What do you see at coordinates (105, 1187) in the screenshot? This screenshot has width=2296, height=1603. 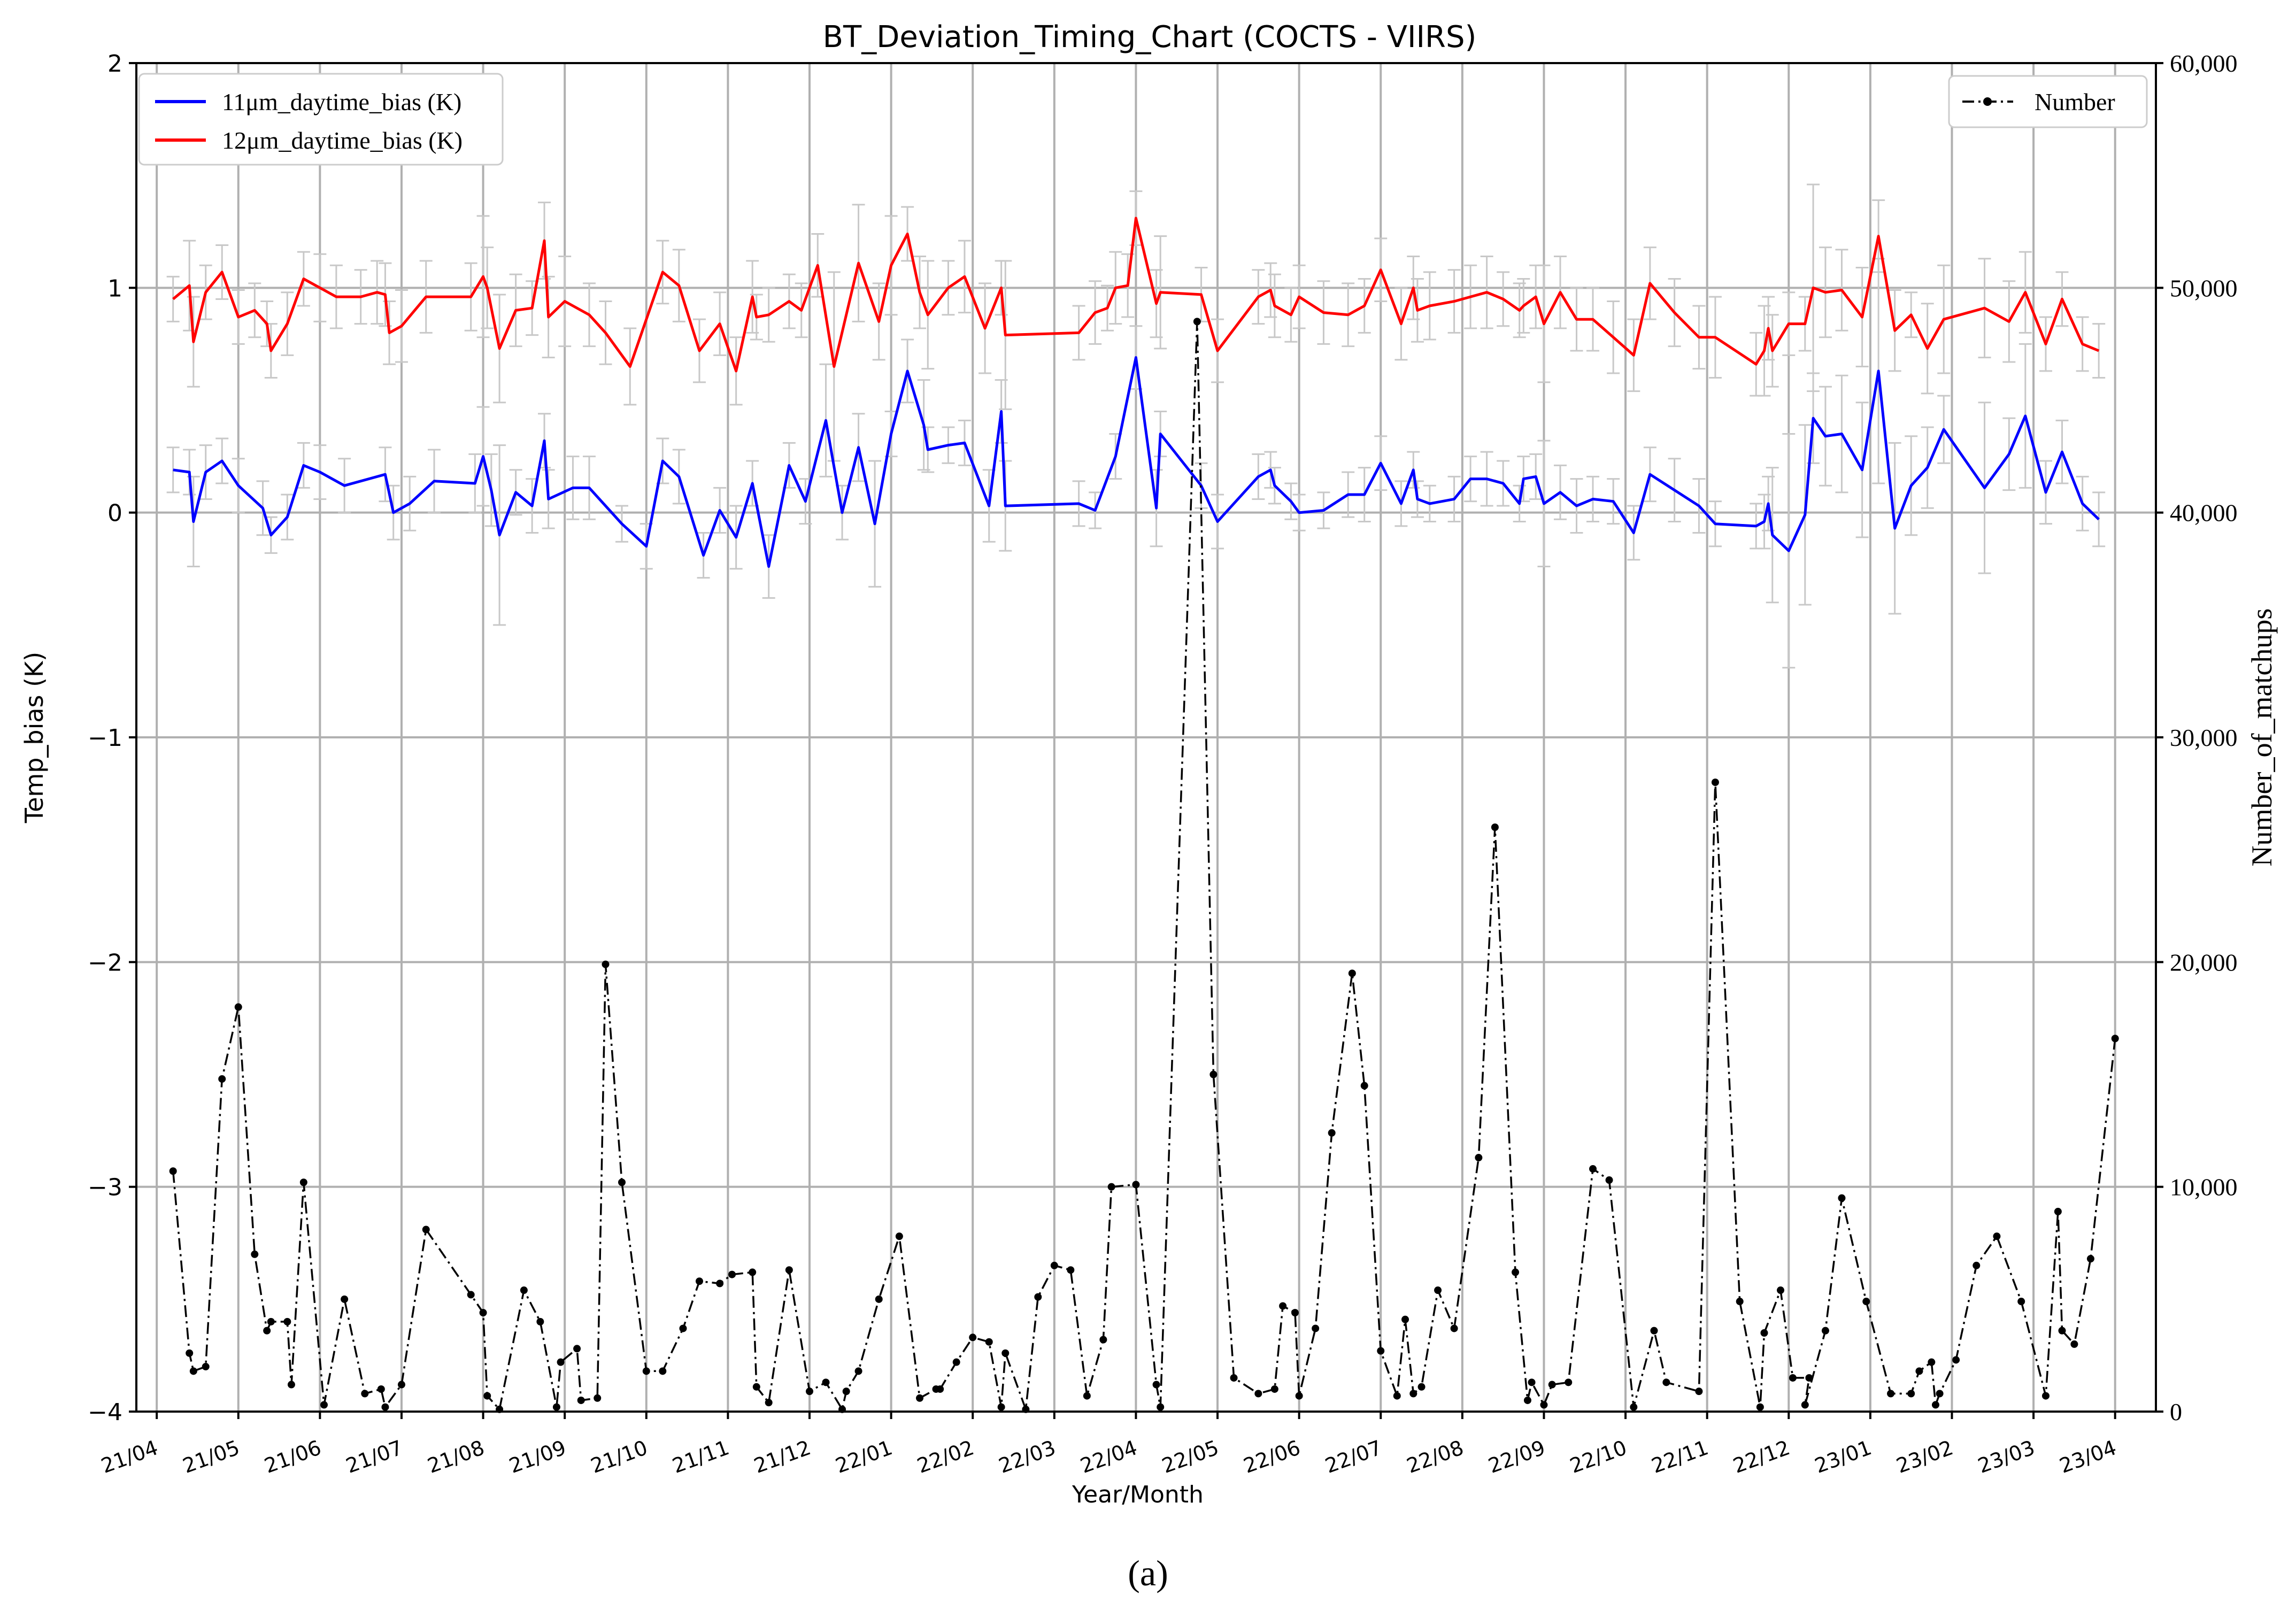 I see `y-tick-label-left: −3` at bounding box center [105, 1187].